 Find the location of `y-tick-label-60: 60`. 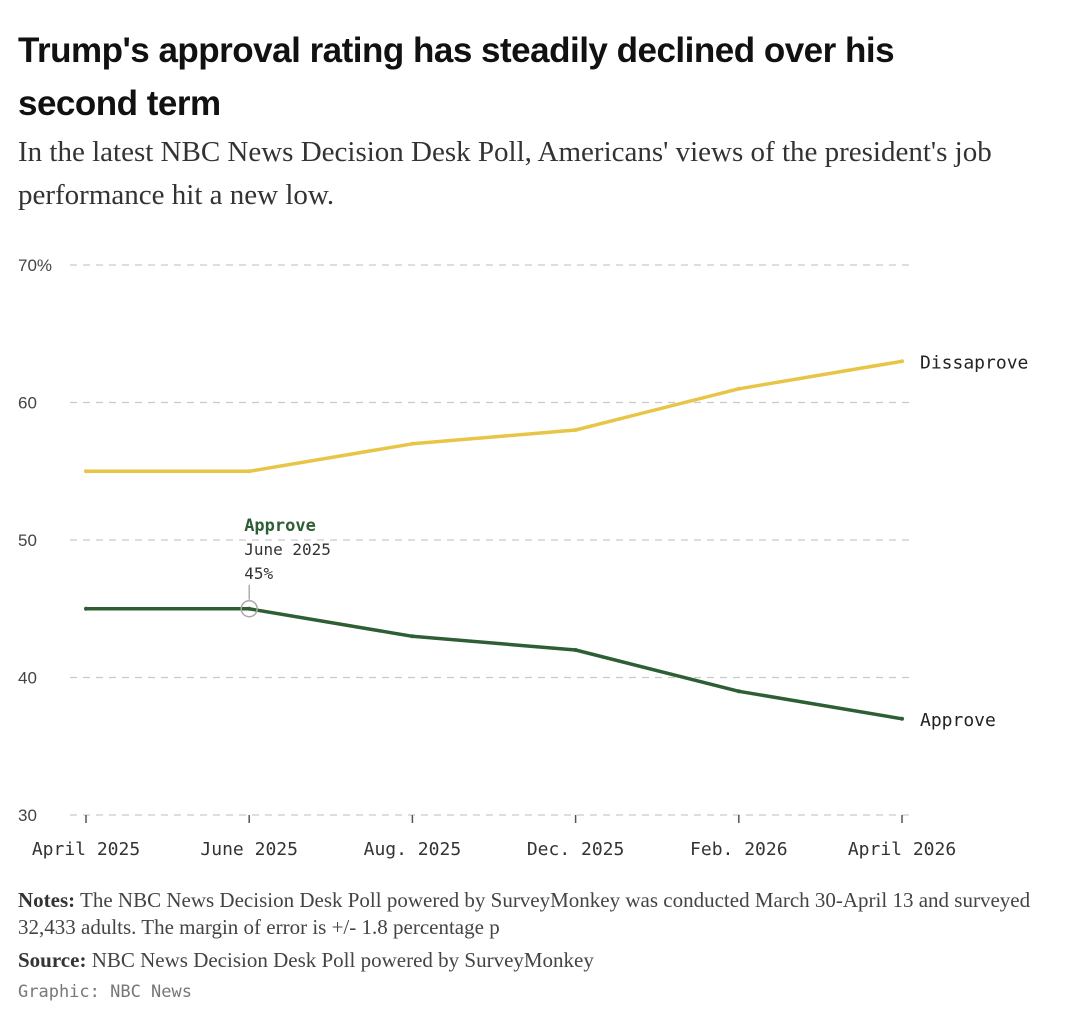

y-tick-label-60: 60 is located at coordinates (27, 403).